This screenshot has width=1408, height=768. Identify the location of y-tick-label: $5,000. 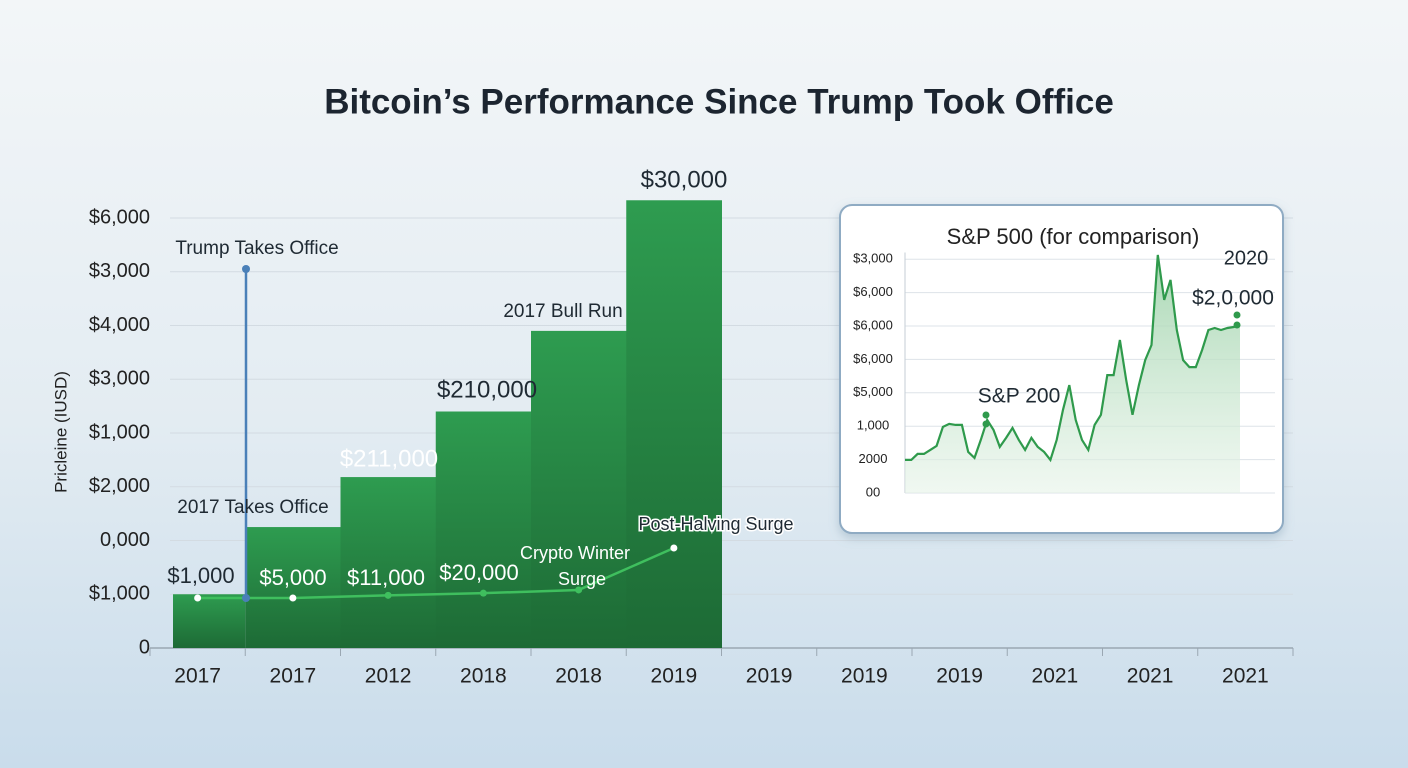
(873, 391).